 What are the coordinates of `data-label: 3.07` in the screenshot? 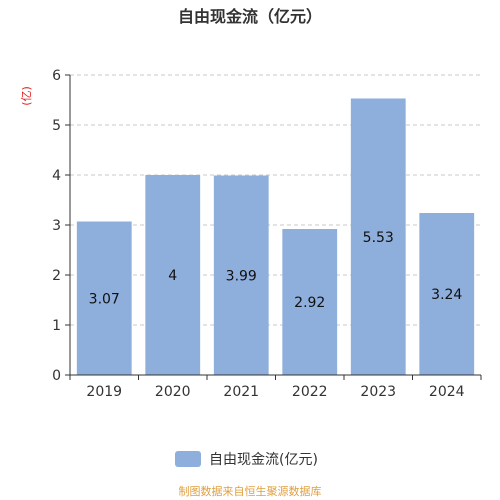 It's located at (104, 299).